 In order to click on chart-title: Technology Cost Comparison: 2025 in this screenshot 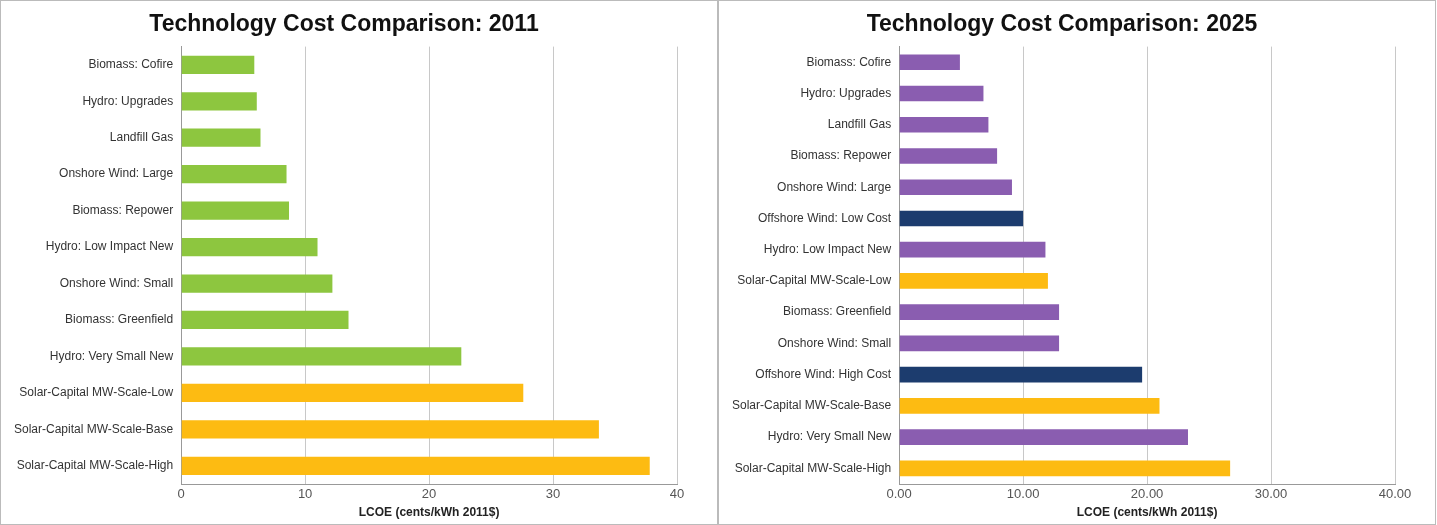, I will do `click(1062, 23)`.